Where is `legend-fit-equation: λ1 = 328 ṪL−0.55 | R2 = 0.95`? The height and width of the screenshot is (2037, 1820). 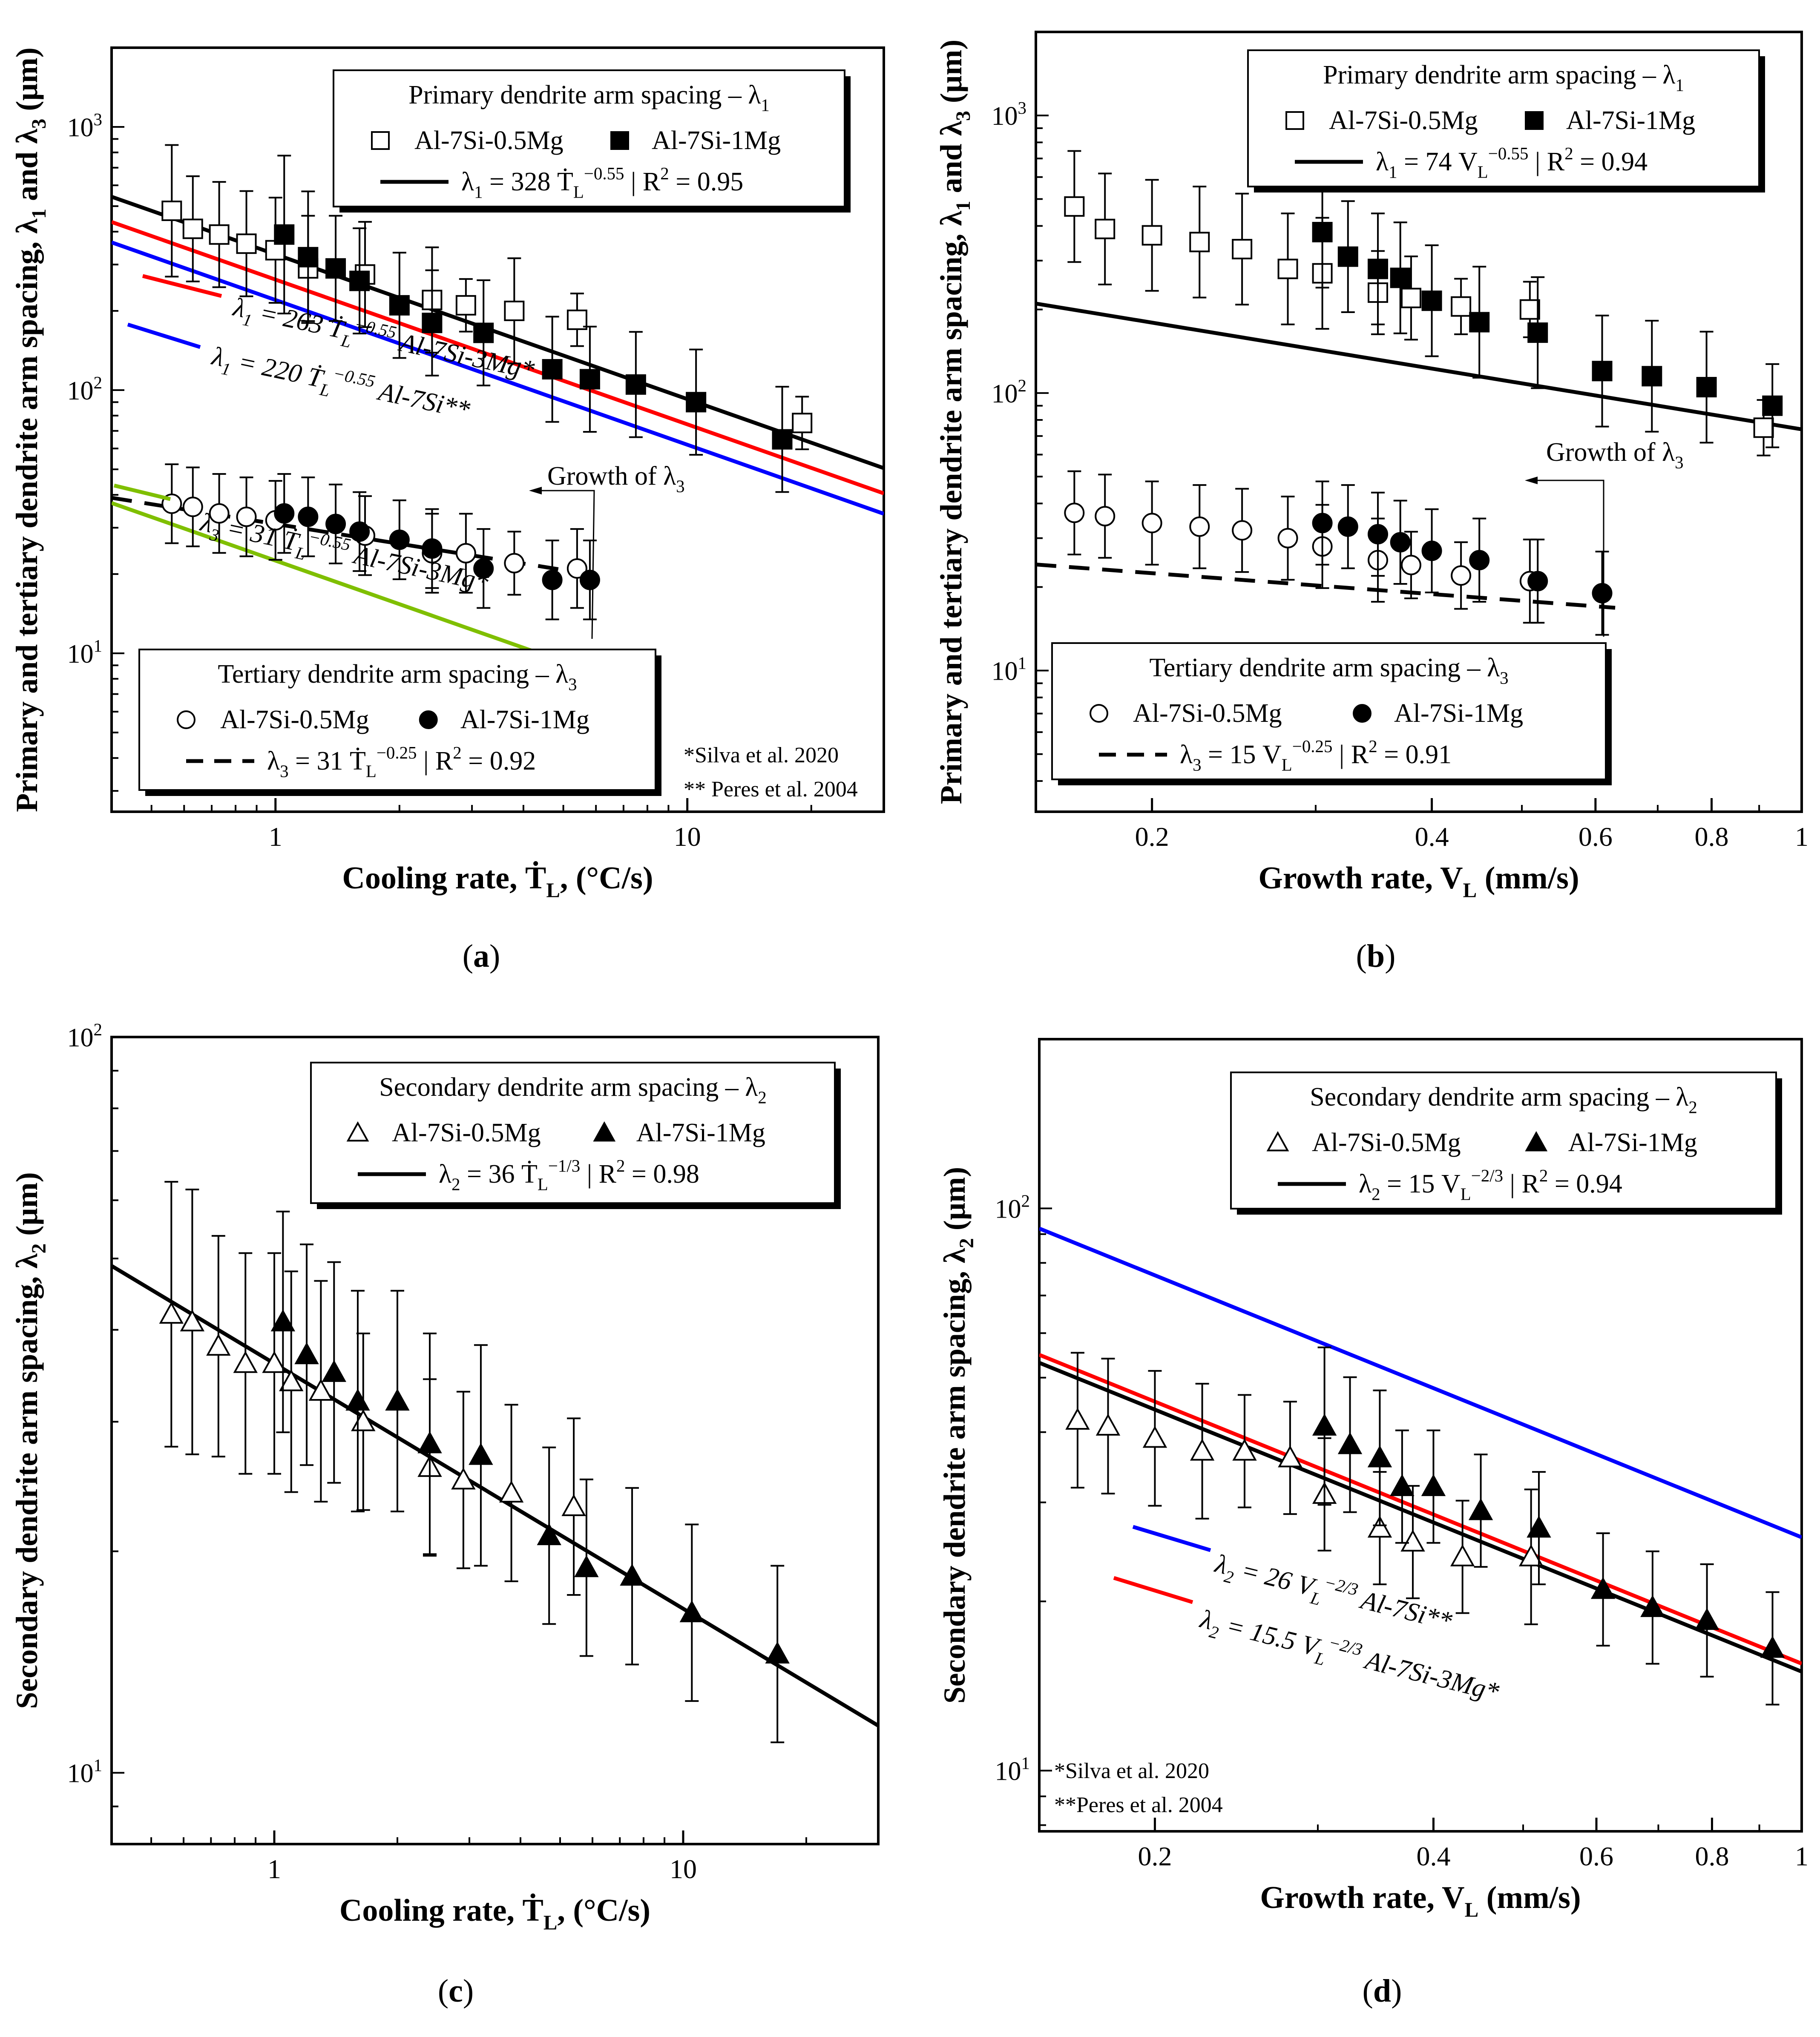
legend-fit-equation: λ1 = 328 ṪL−0.55 | R2 = 0.95 is located at coordinates (602, 182).